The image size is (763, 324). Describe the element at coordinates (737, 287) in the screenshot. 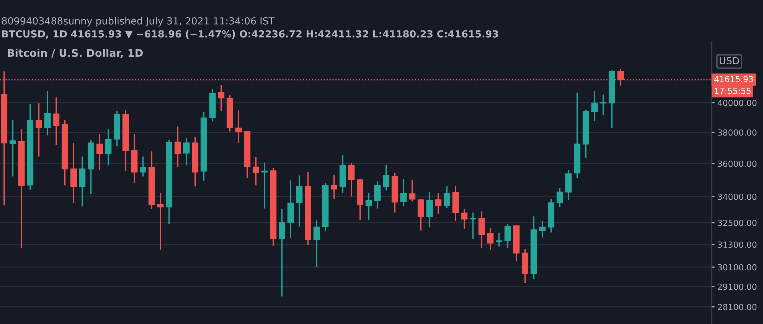

I see `y-tick-label: 29100.00` at that location.